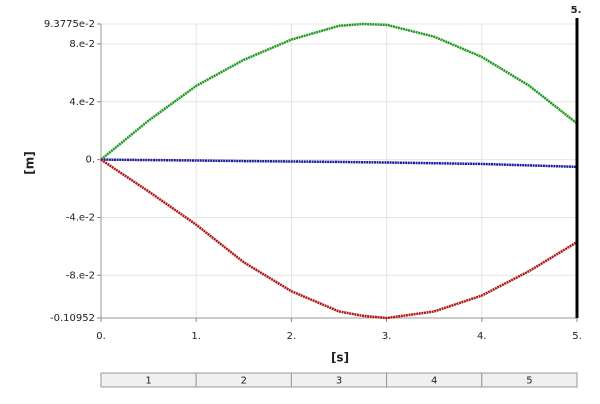  Describe the element at coordinates (339, 163) in the screenshot. I see `series-line` at that location.